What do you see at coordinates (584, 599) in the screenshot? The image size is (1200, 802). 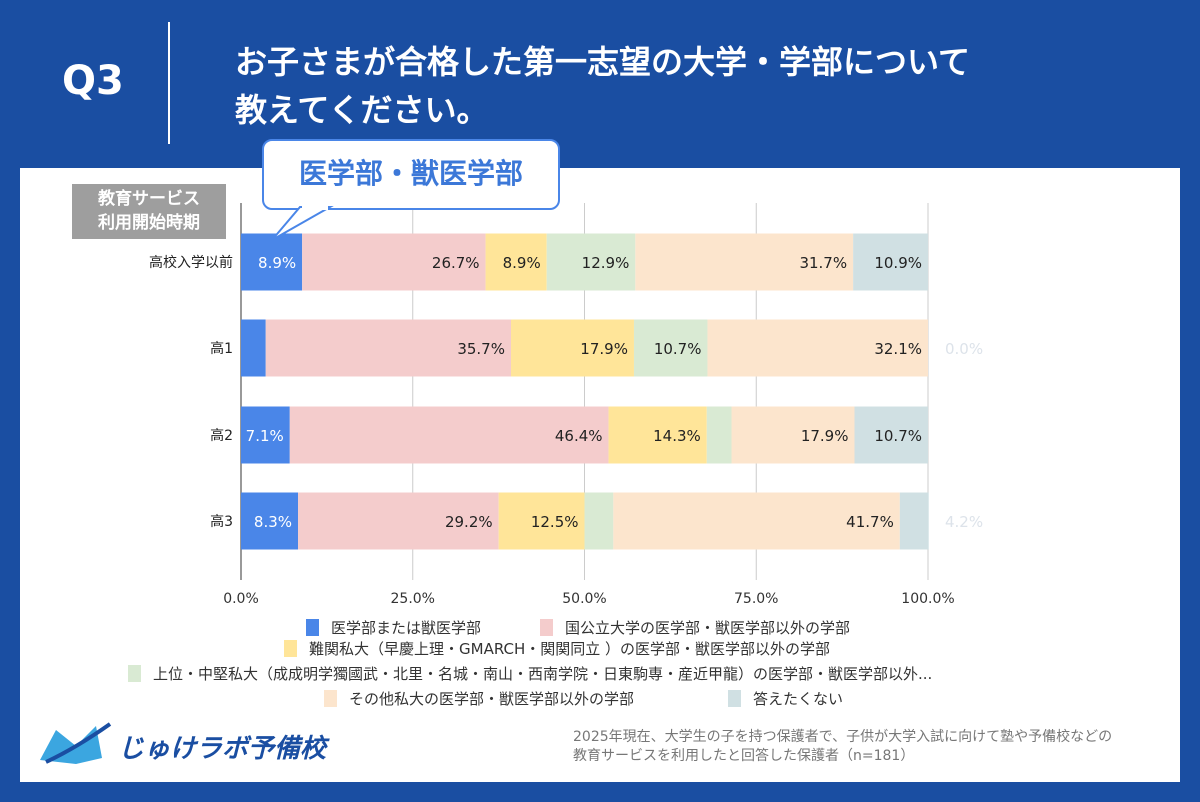 I see `x-tick-label: 50.0%` at bounding box center [584, 599].